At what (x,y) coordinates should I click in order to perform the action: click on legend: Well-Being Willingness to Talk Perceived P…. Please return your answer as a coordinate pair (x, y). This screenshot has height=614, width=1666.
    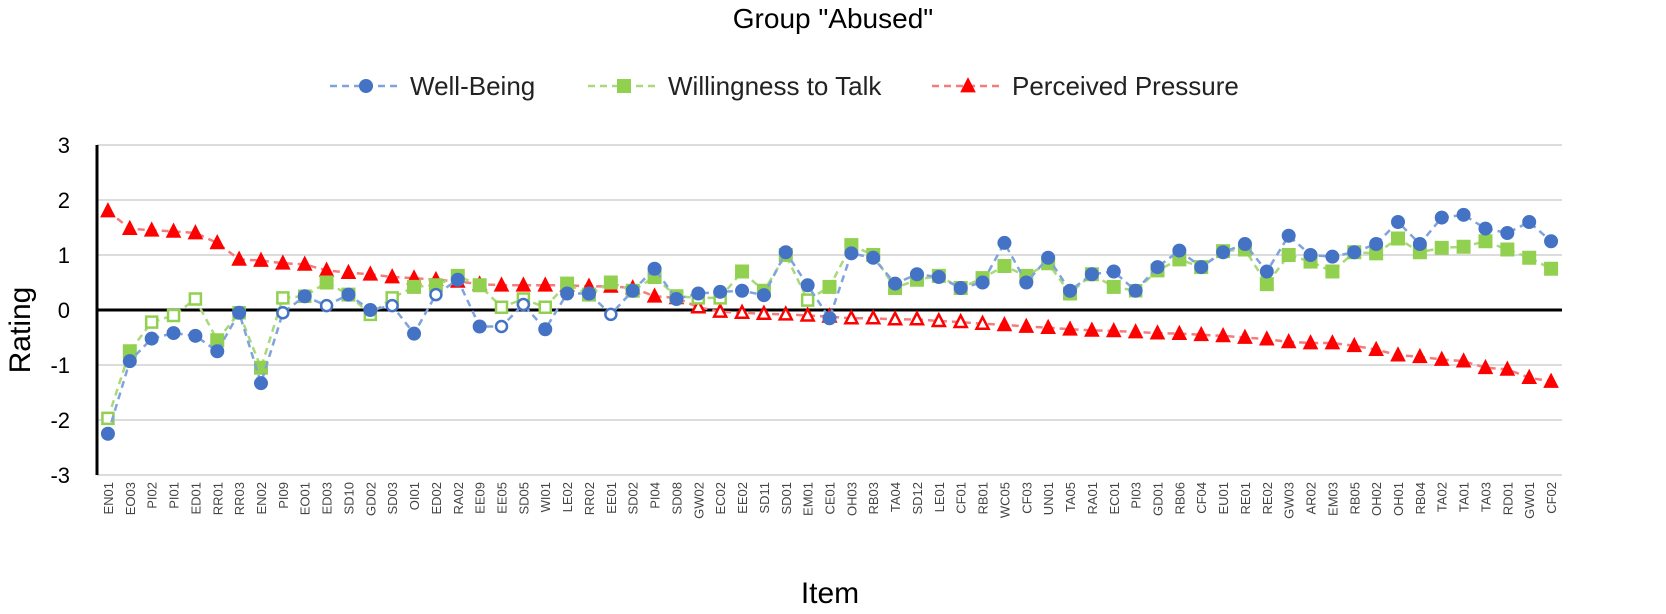
    Looking at the image, I should click on (784, 86).